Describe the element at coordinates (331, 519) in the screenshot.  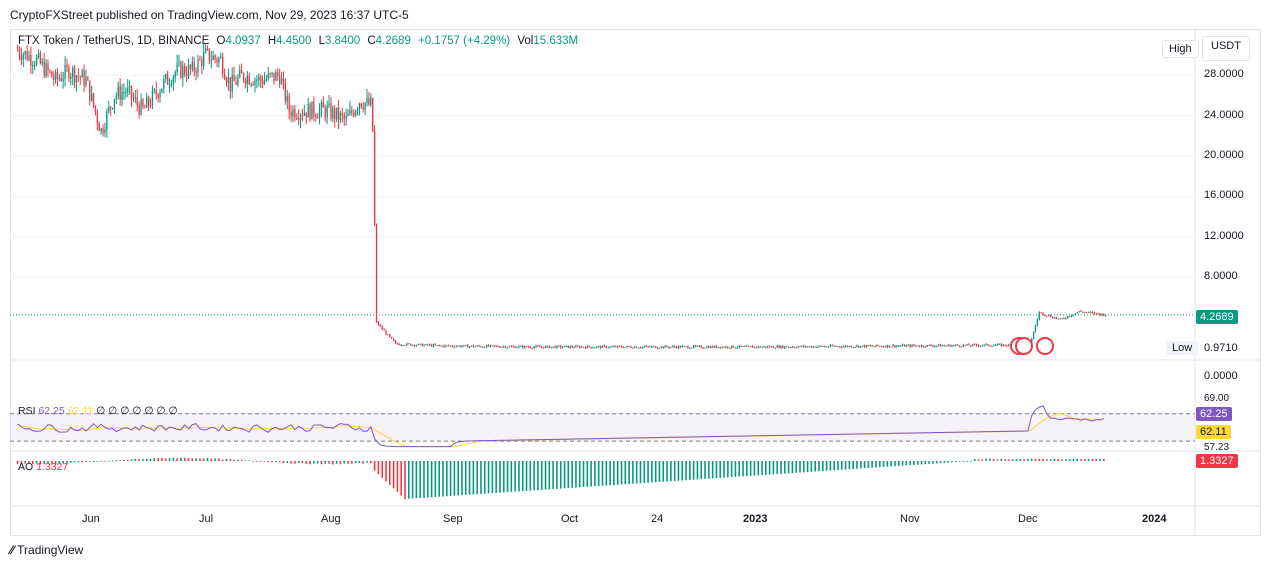
I see `time-axis-label: Aug` at that location.